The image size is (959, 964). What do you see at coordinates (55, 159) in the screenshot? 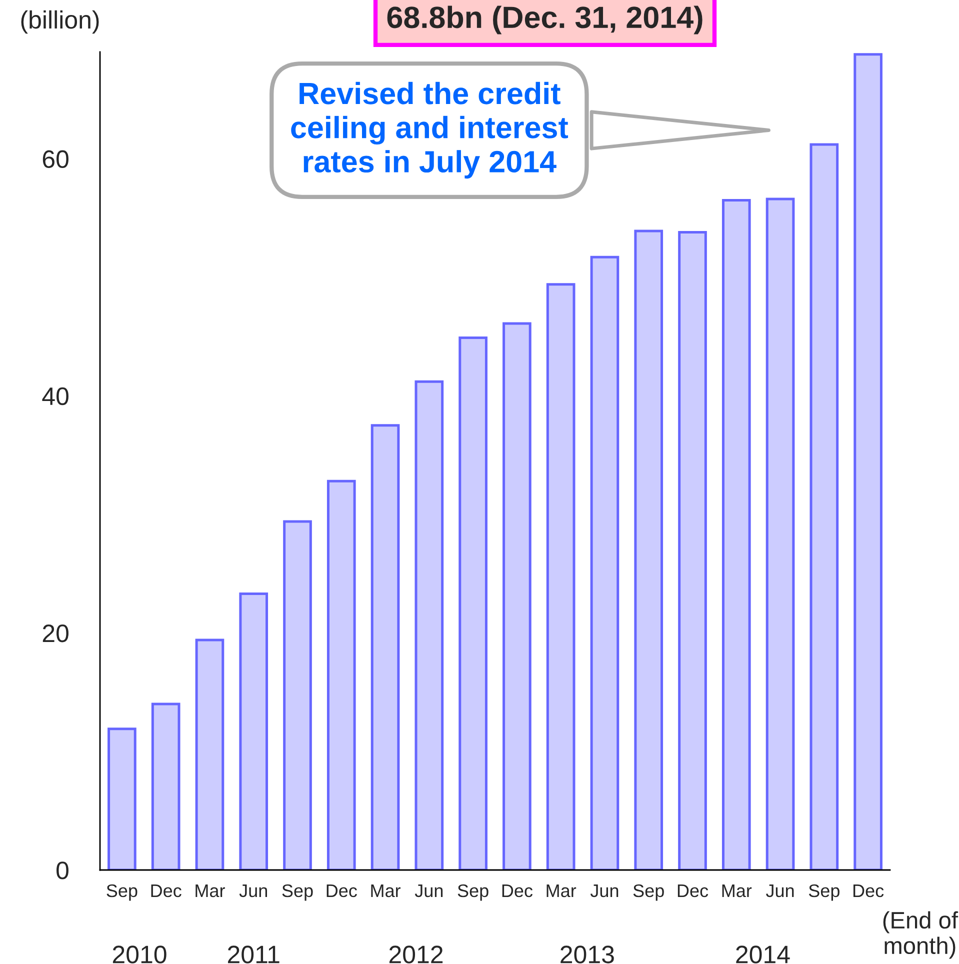
I see `y-tick-label: 60` at bounding box center [55, 159].